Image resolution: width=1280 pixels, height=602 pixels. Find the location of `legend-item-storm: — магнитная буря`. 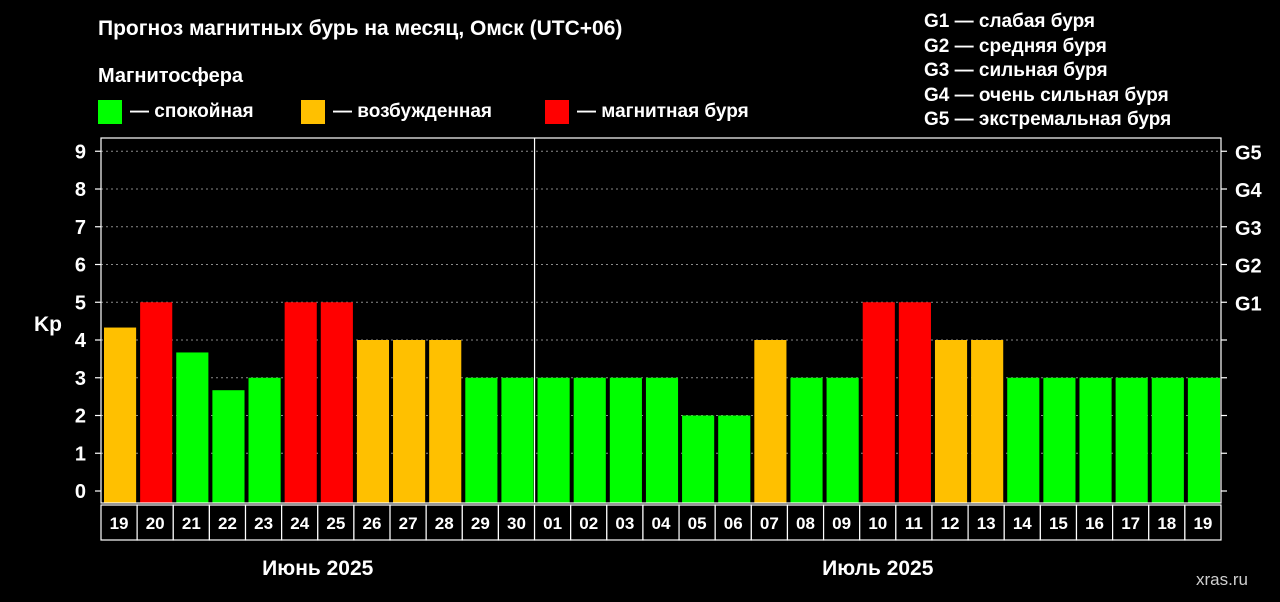

legend-item-storm: — магнитная буря is located at coordinates (647, 112).